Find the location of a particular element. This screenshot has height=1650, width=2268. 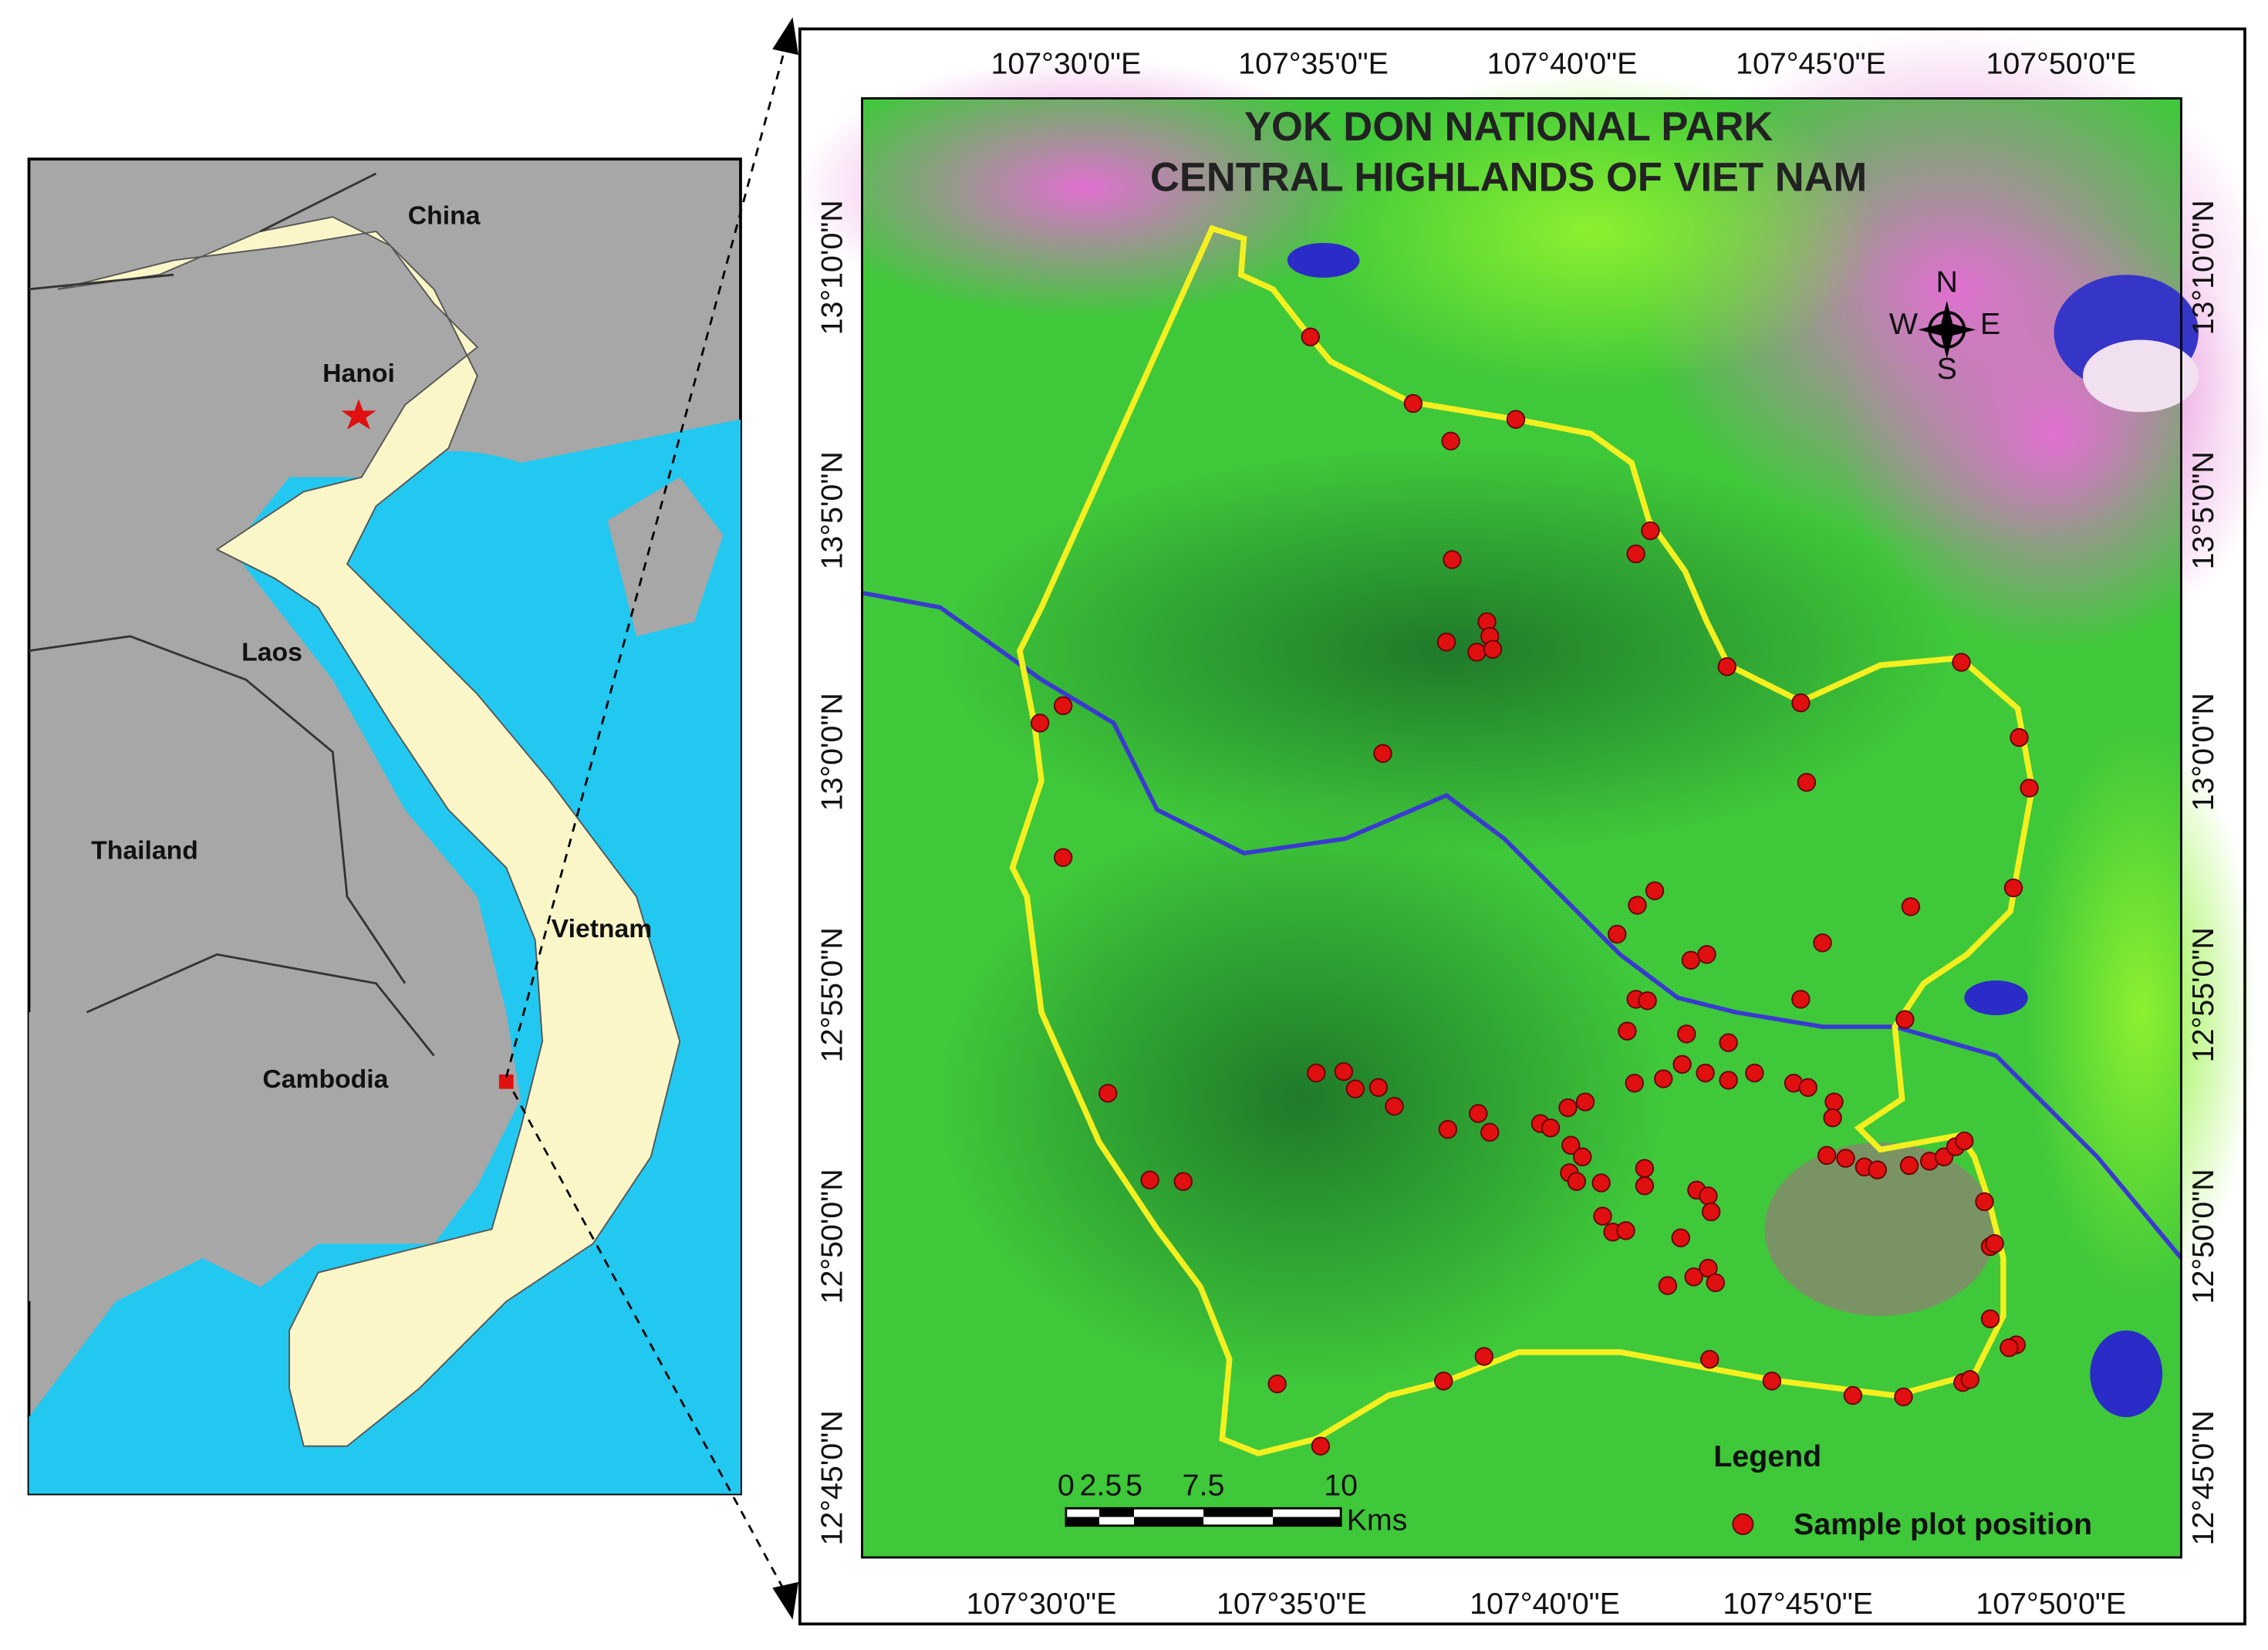

scale-label: 2.5 is located at coordinates (1101, 1485).